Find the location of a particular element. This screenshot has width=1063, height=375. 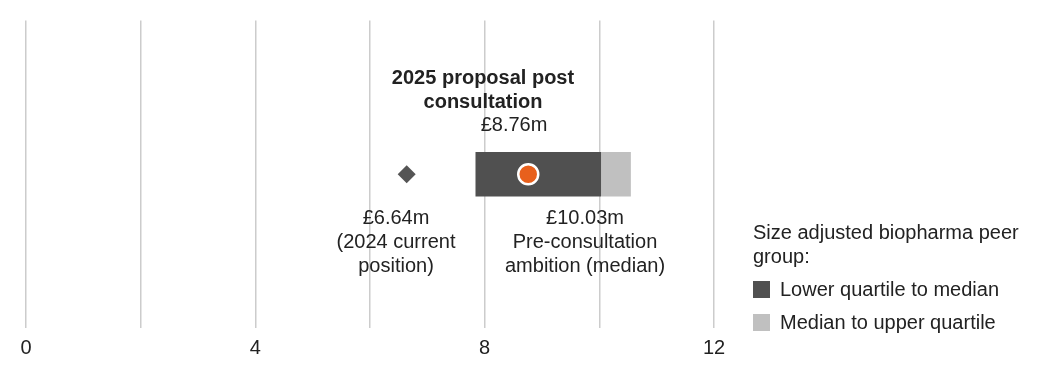

annotation: 2025 proposal post consultation is located at coordinates (483, 88).